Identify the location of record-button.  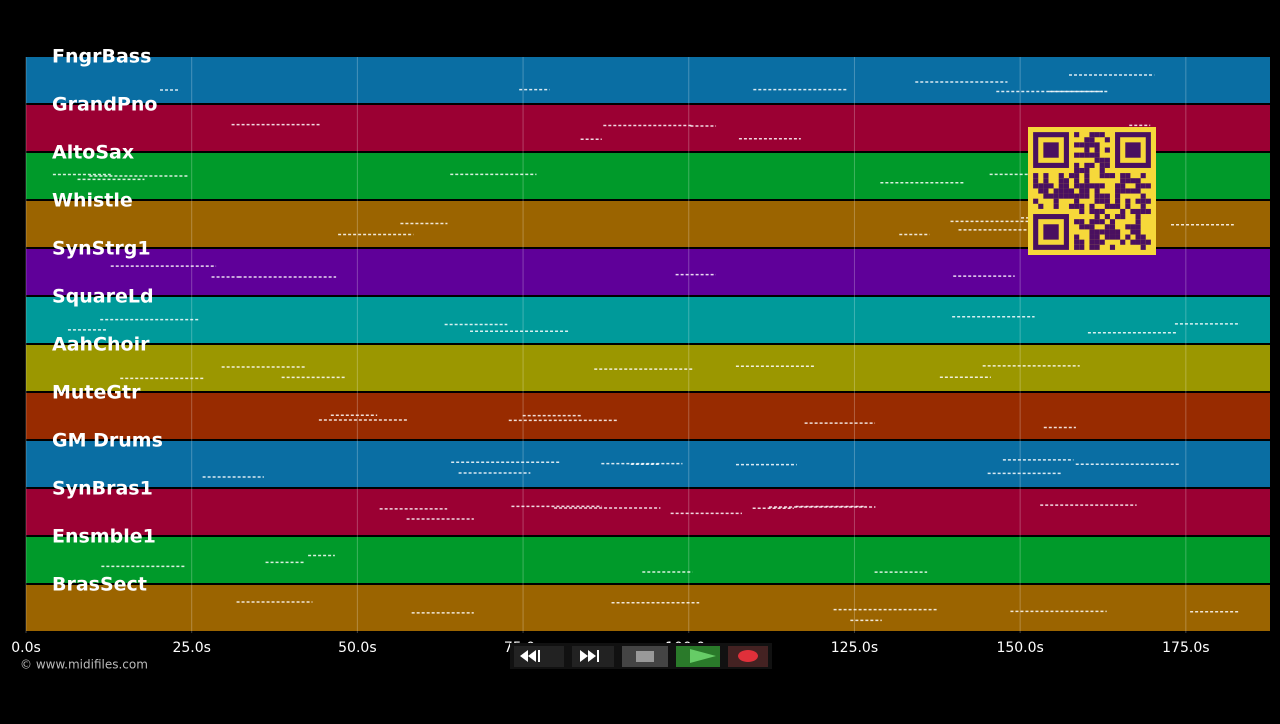
(748, 656).